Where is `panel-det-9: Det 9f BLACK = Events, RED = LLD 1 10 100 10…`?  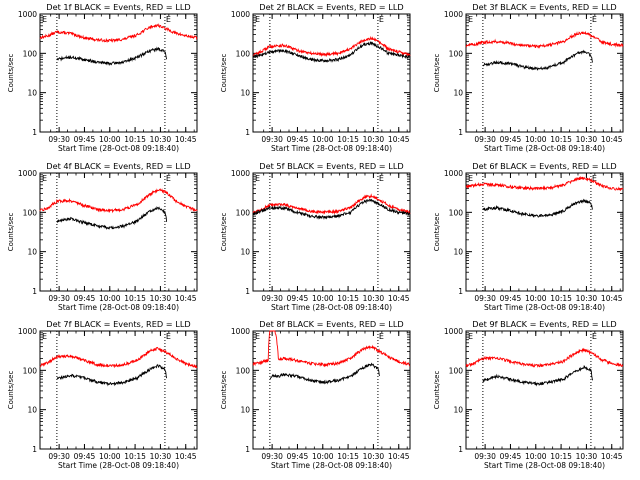
panel-det-9: Det 9f BLACK = Events, RED = LLD 1 10 100 10… is located at coordinates (528, 394).